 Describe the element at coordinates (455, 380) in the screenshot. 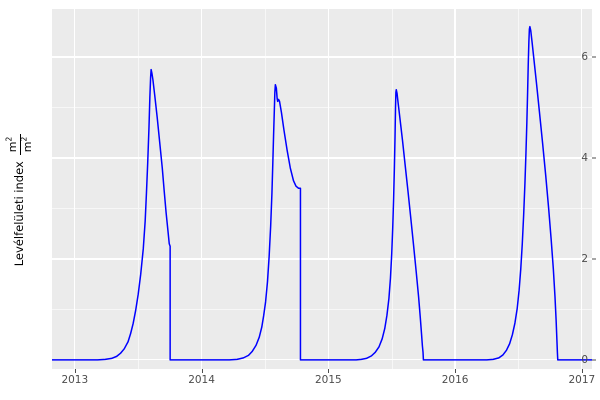

I see `x-axis-tick-label: 2016` at that location.